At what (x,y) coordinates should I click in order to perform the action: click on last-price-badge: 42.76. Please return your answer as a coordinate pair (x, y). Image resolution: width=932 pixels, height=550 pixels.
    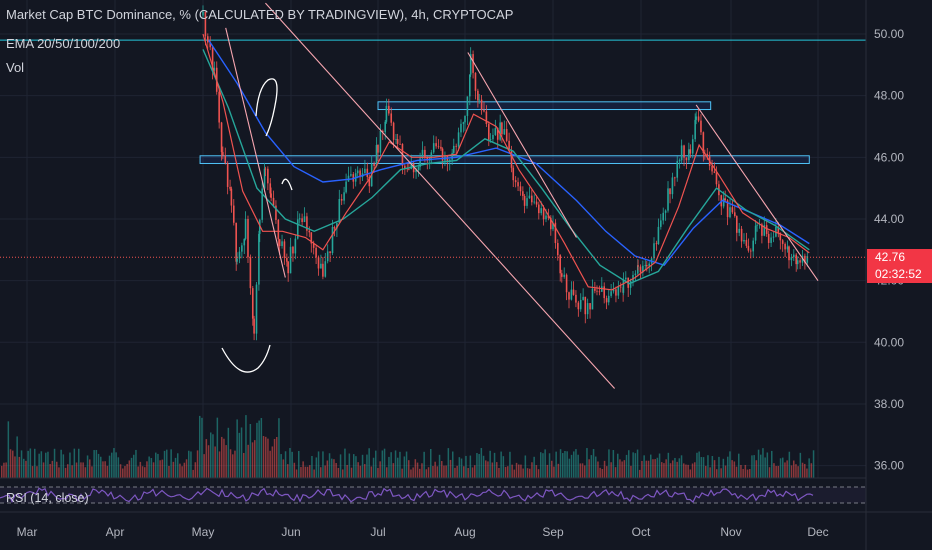
    Looking at the image, I should click on (899, 257).